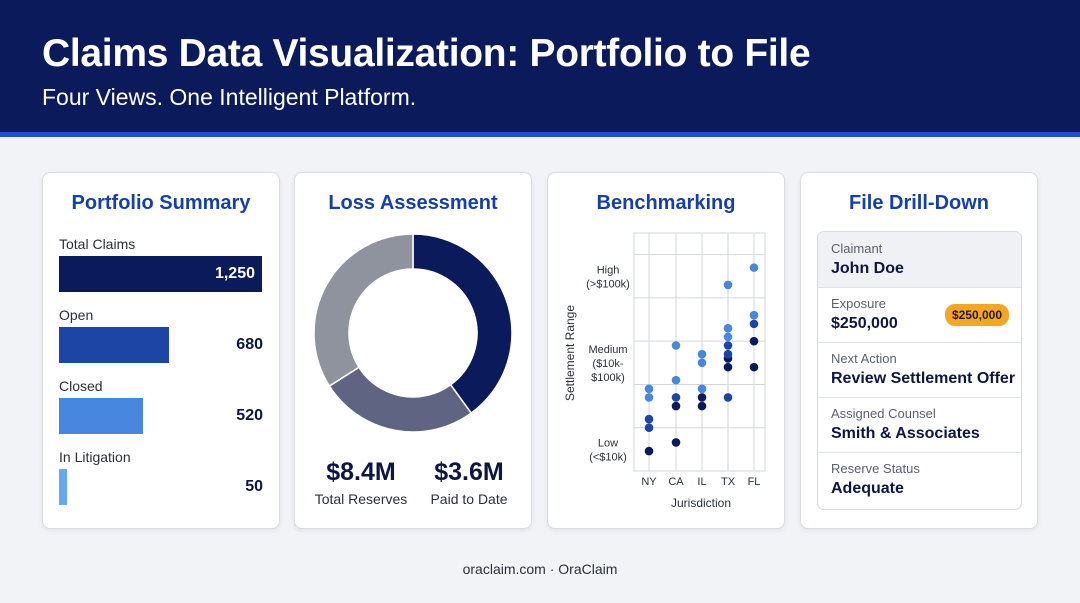 The image size is (1080, 603). I want to click on bar-value-in-litigation: 50, so click(254, 486).